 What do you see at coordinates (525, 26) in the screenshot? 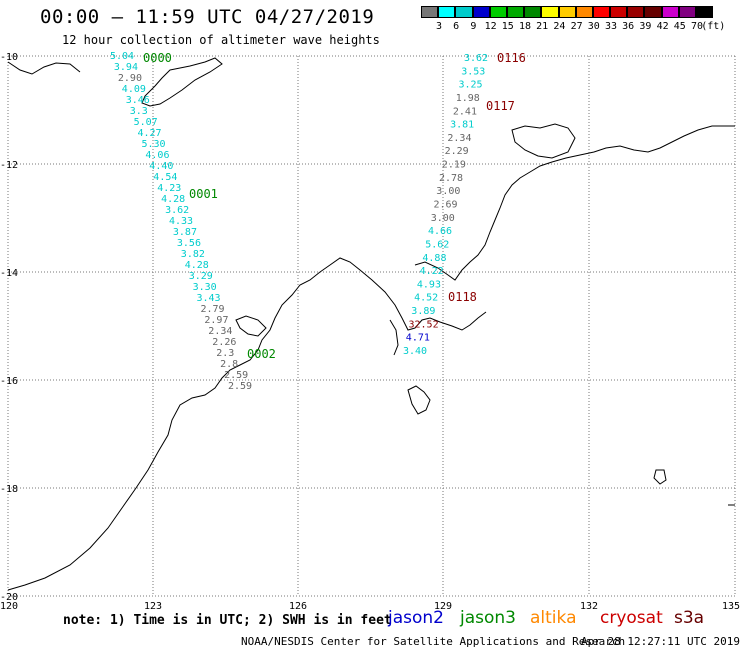
I see `scale-label: 18` at bounding box center [525, 26].